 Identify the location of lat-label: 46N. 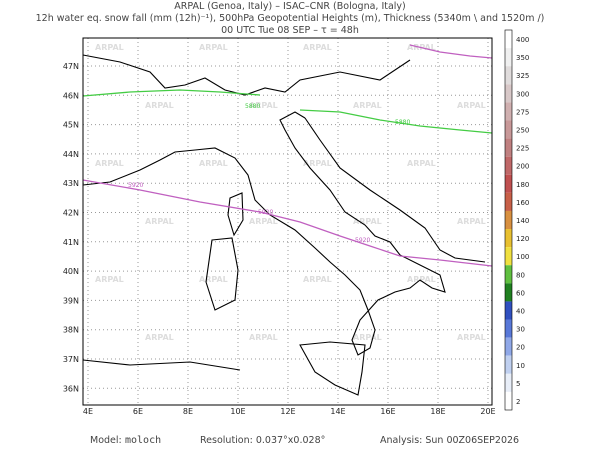
(71, 95).